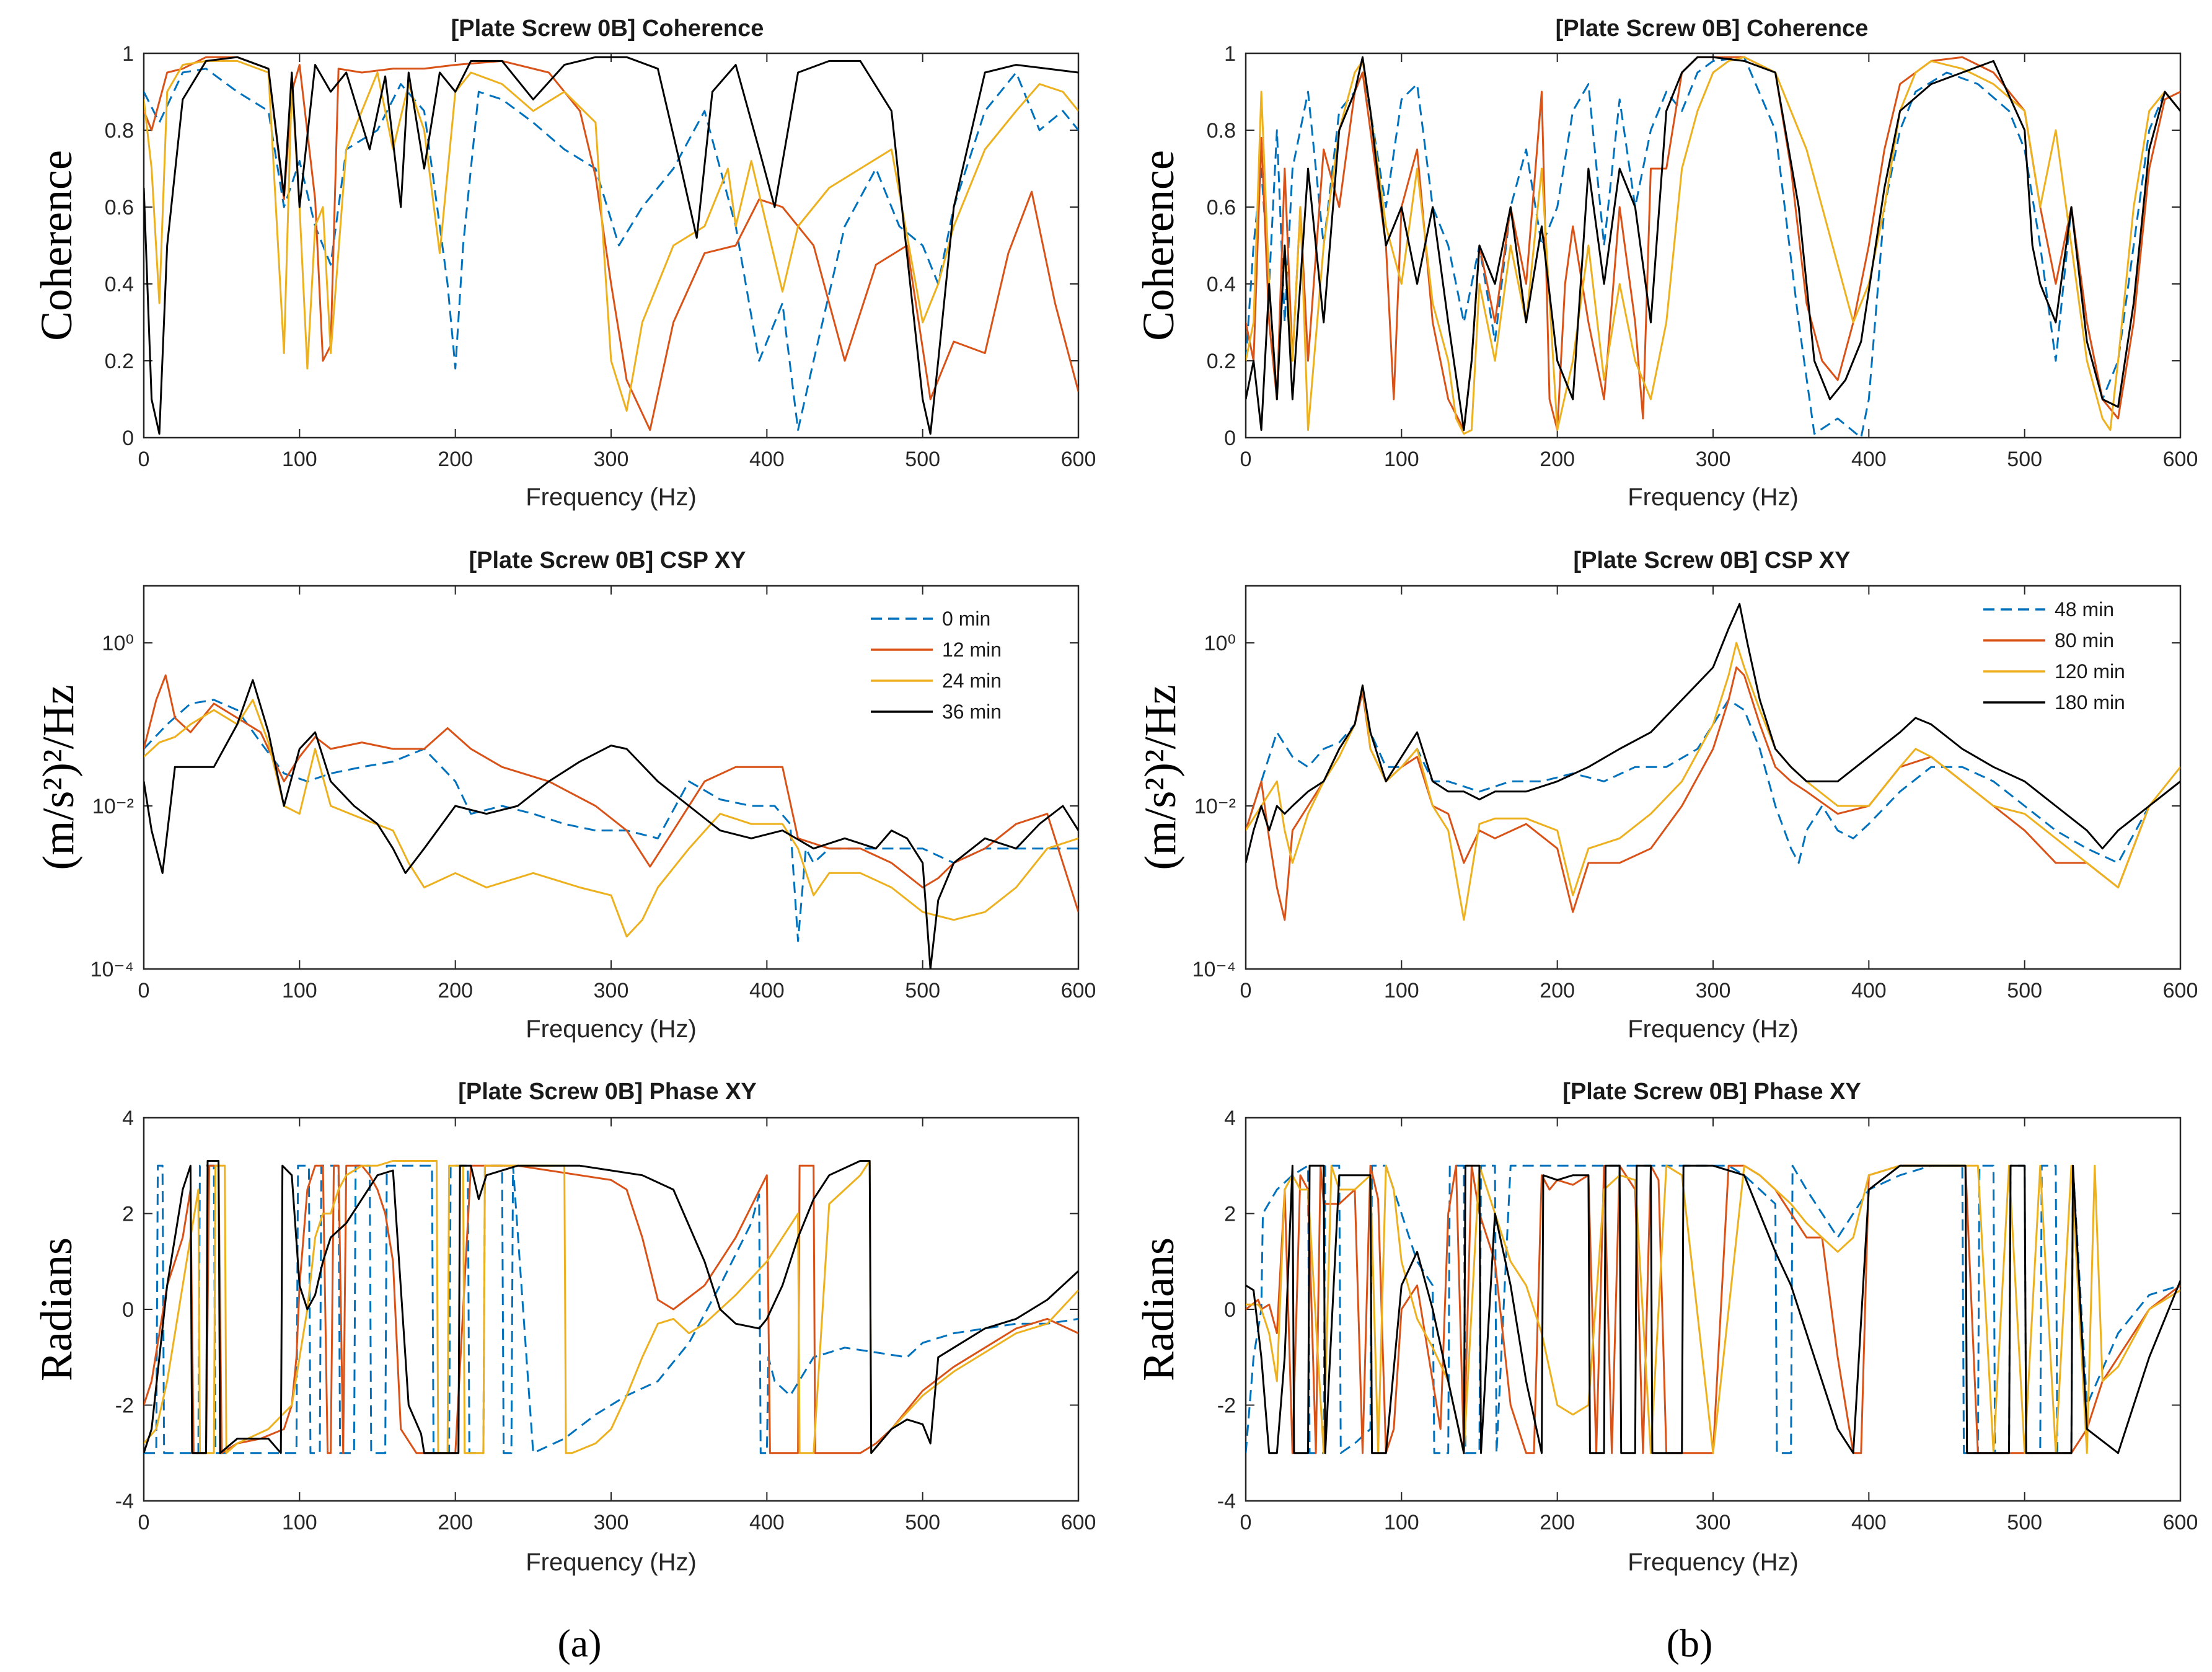 The height and width of the screenshot is (1672, 2212). I want to click on legend-entry: 180 min, so click(2090, 702).